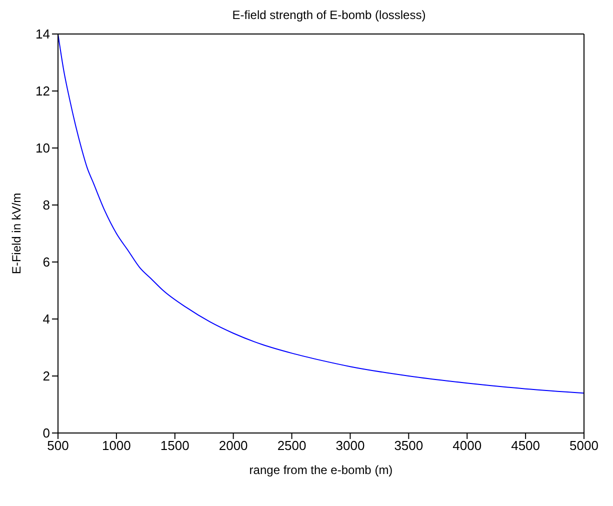 The image size is (613, 506). What do you see at coordinates (584, 446) in the screenshot?
I see `x-tick-label: 5000` at bounding box center [584, 446].